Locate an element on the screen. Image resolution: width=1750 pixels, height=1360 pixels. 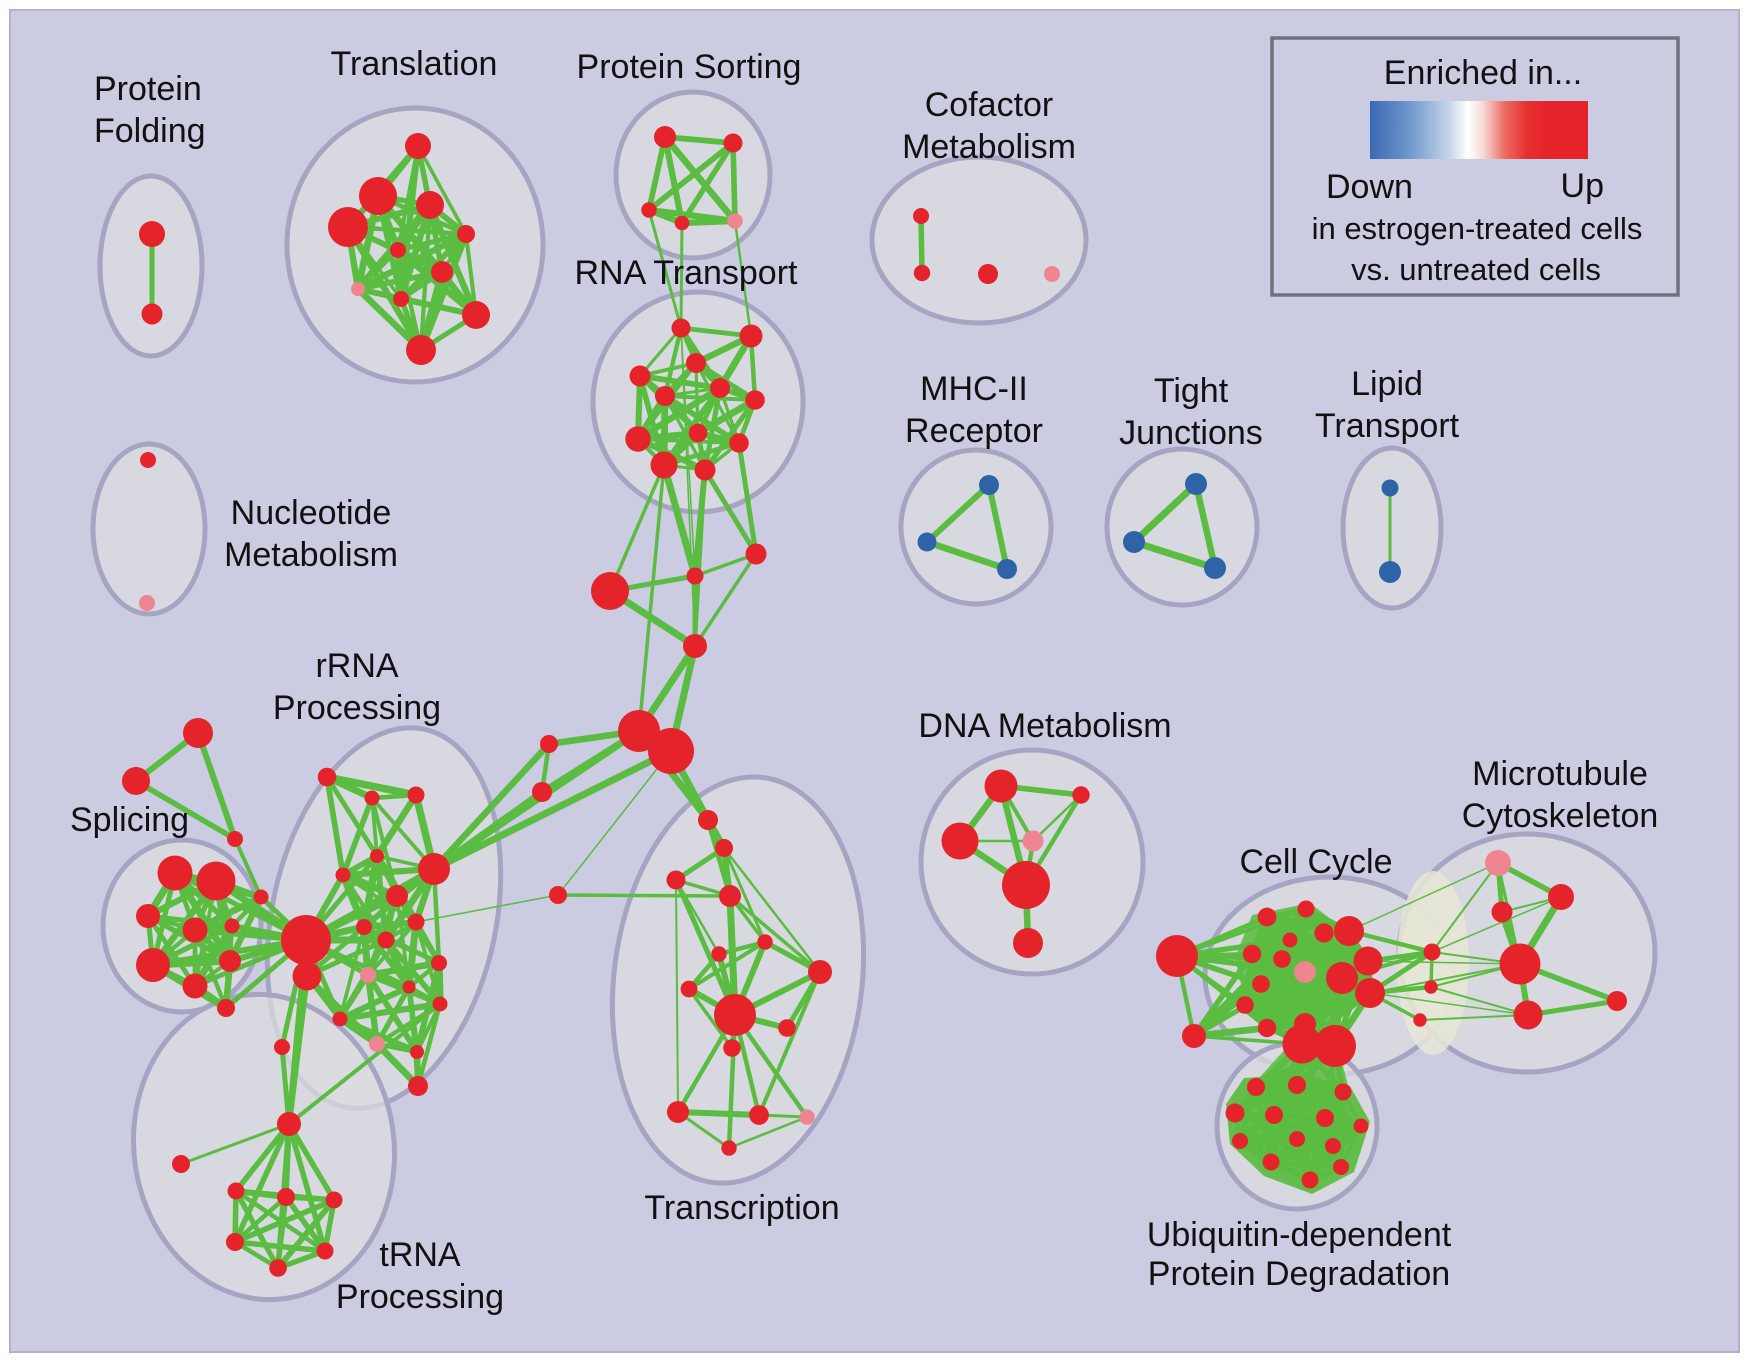
svg-text: Tight is located at coordinates (1191, 391).